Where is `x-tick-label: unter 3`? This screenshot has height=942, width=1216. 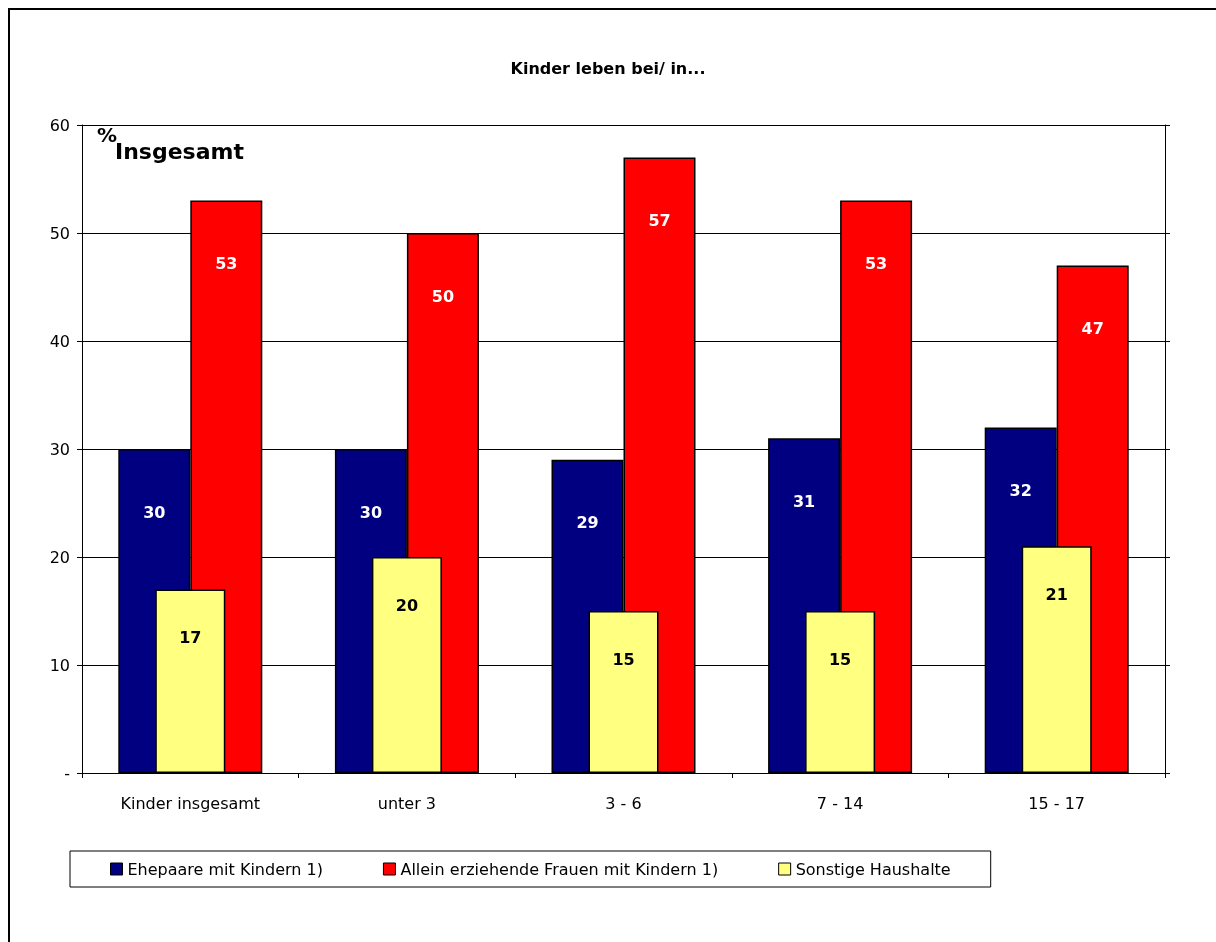
x-tick-label: unter 3 is located at coordinates (407, 803).